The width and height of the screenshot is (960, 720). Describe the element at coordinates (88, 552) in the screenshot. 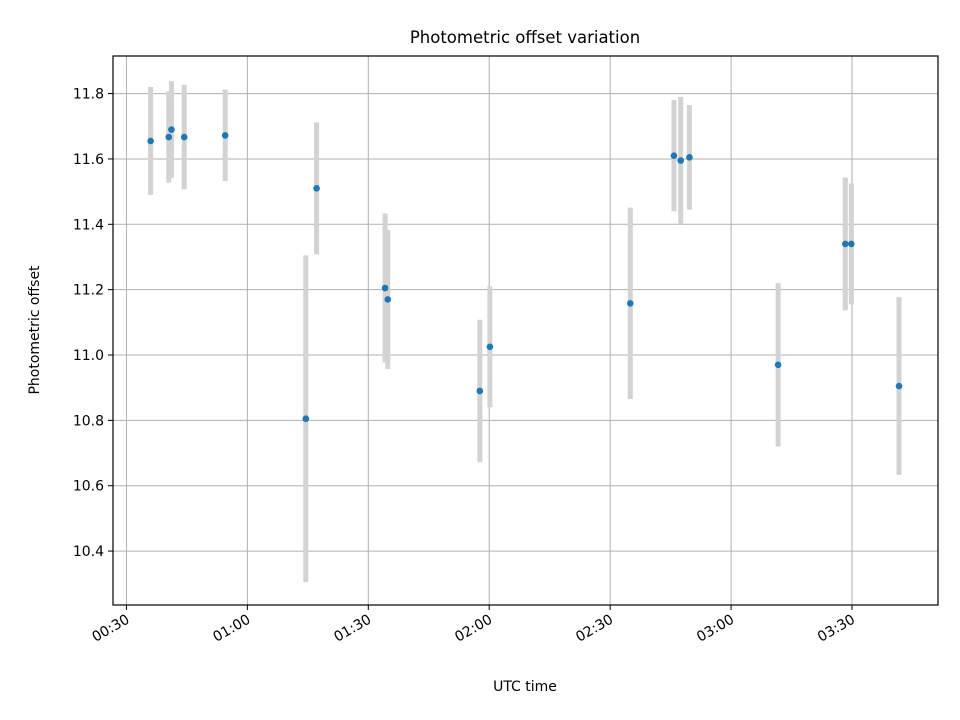

I see `y-tick-label: 10.4` at that location.